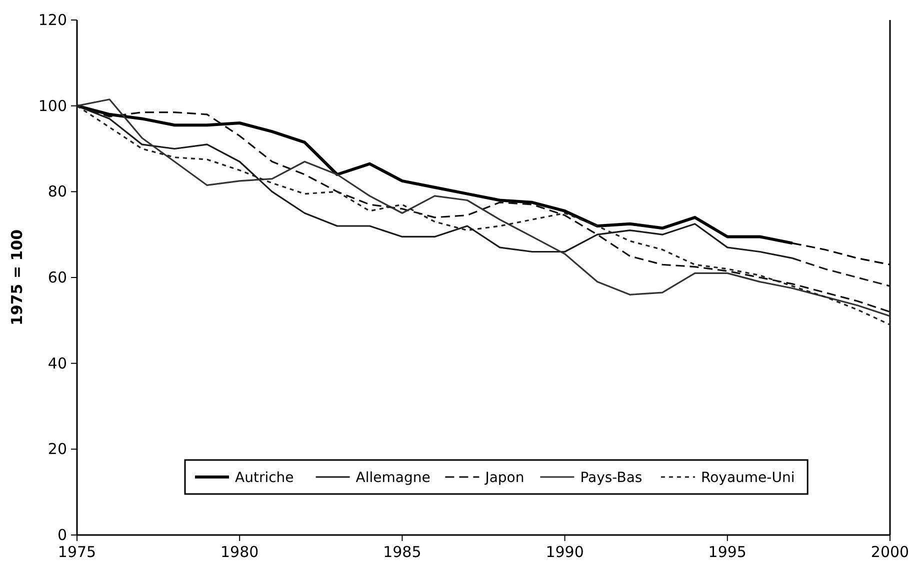  What do you see at coordinates (52, 20) in the screenshot?
I see `y-tick-label: 120` at bounding box center [52, 20].